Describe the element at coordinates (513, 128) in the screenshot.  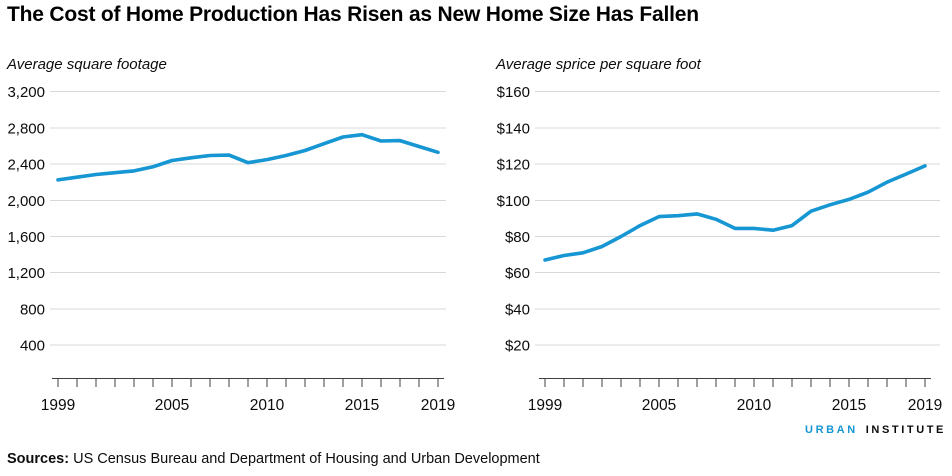
I see `y-tick-label: $140` at that location.